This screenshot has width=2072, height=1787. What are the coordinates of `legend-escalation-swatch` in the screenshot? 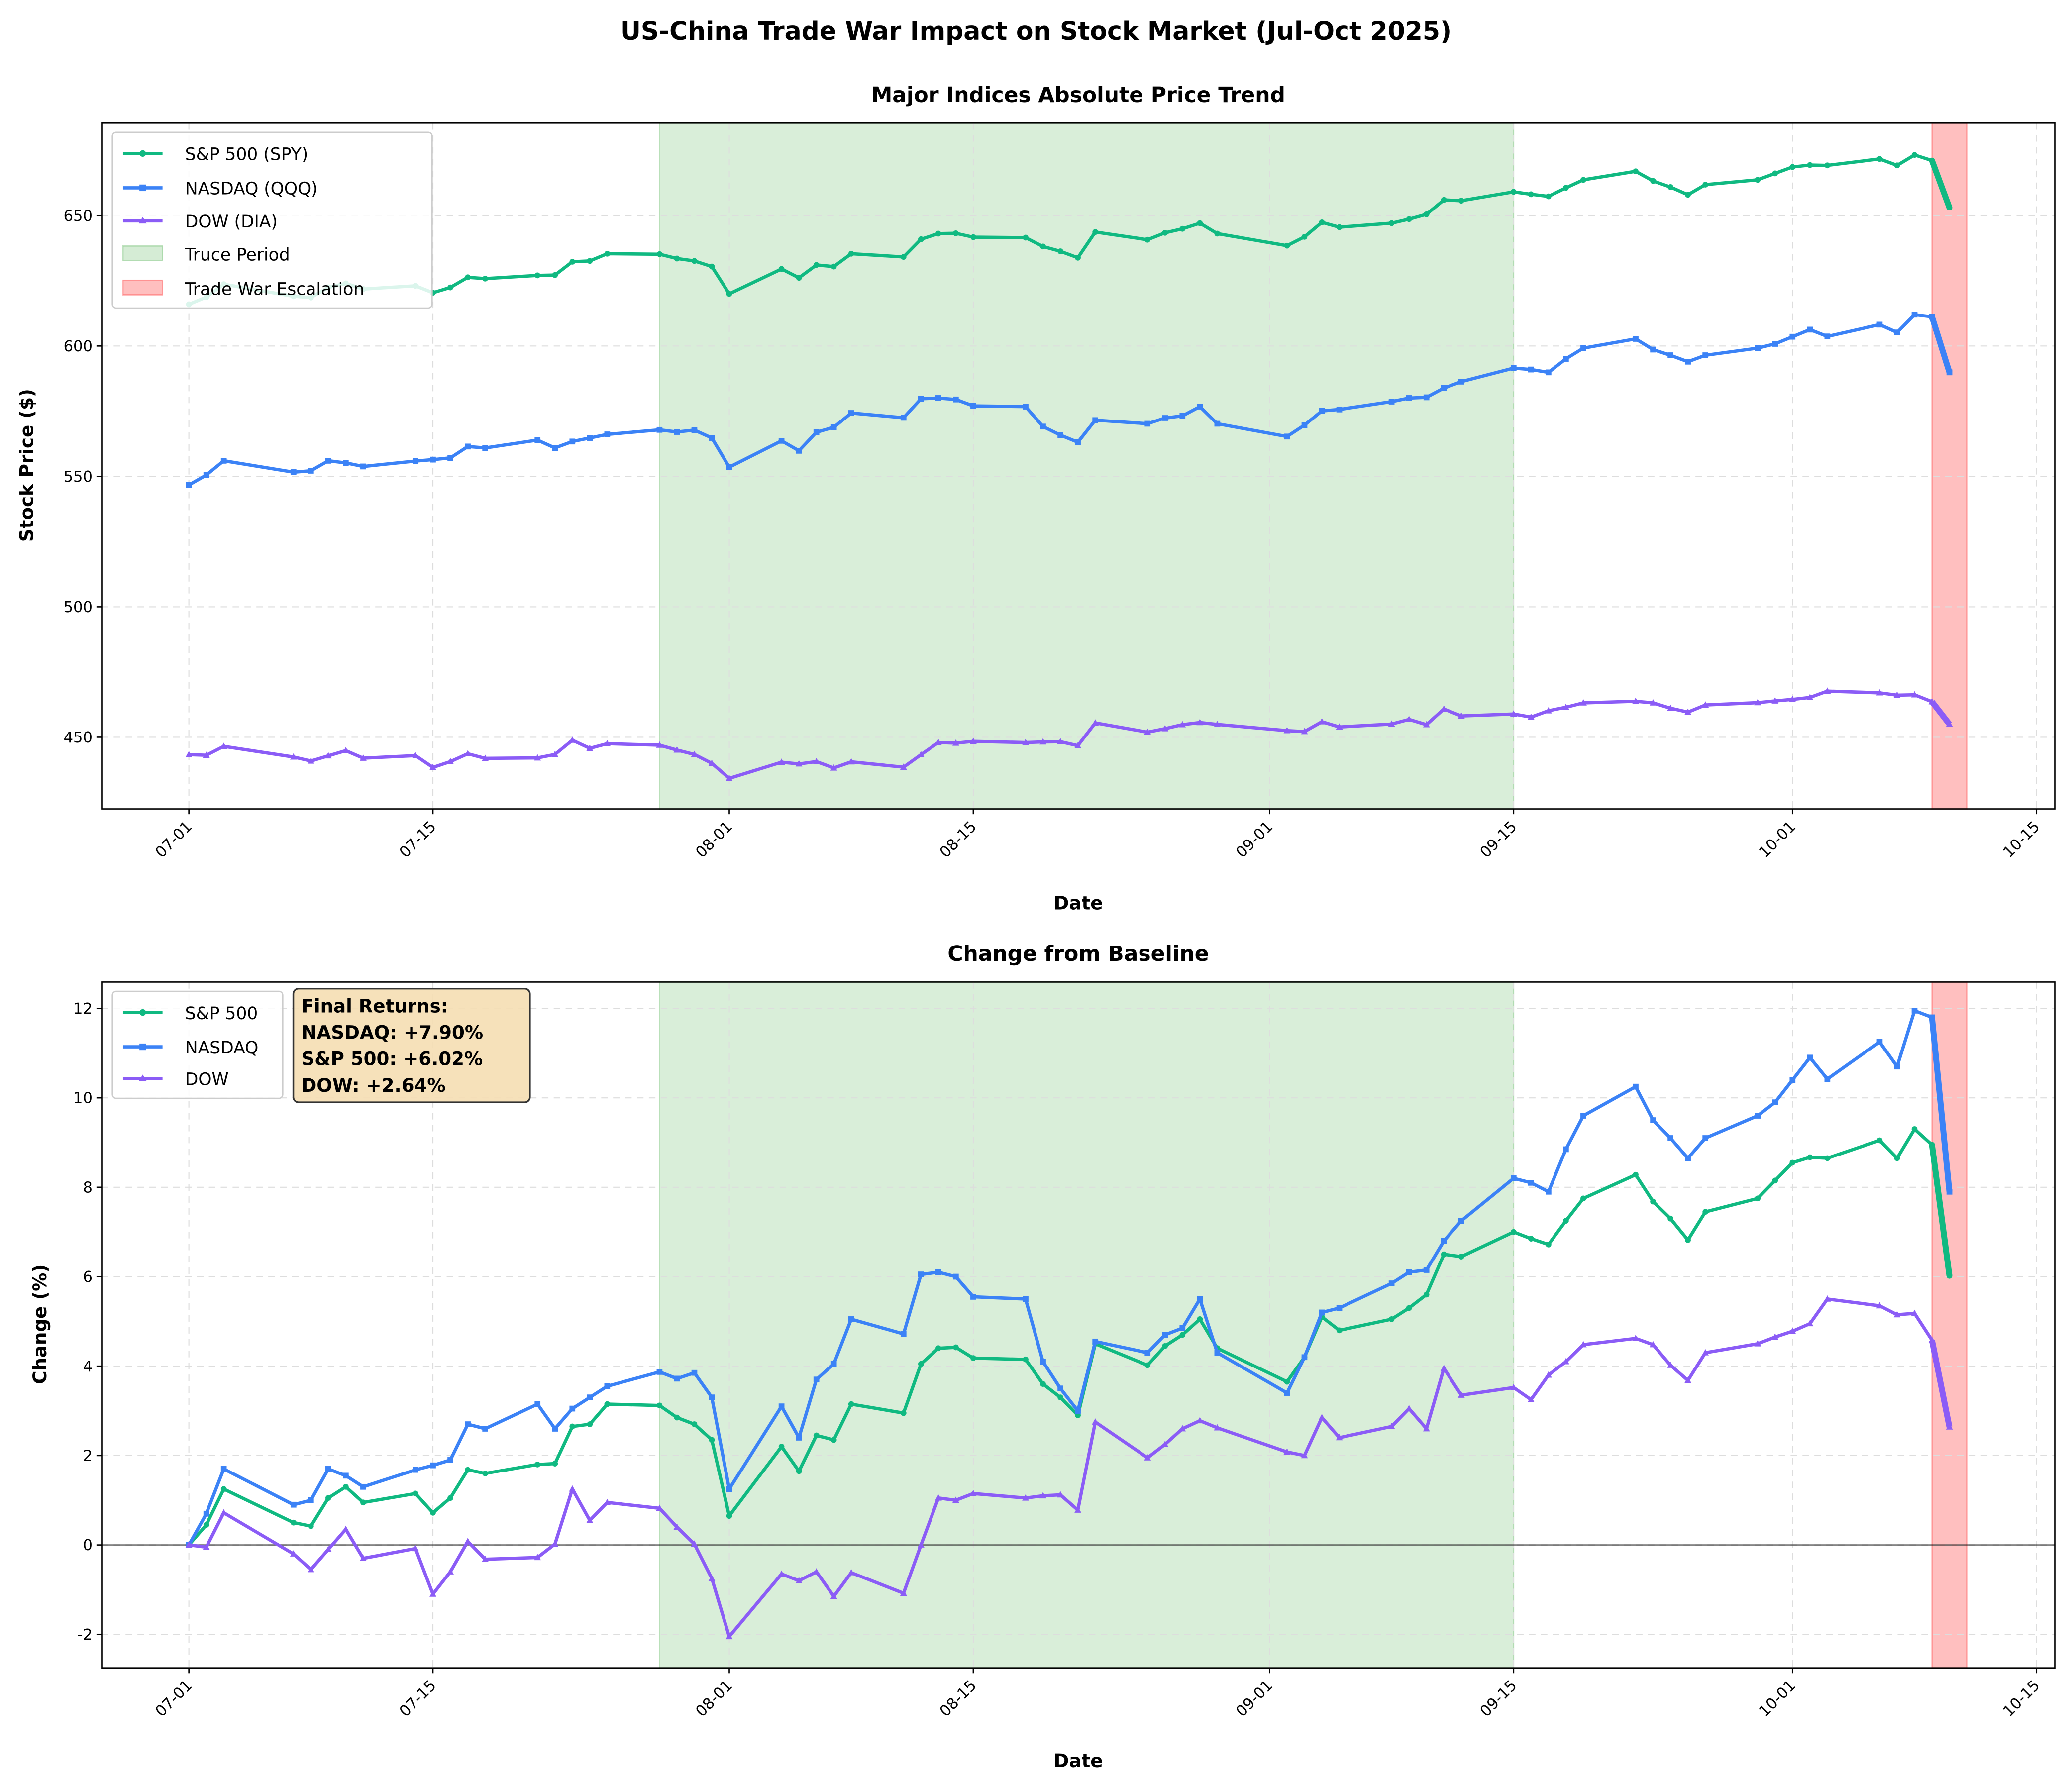 It's located at (142, 287).